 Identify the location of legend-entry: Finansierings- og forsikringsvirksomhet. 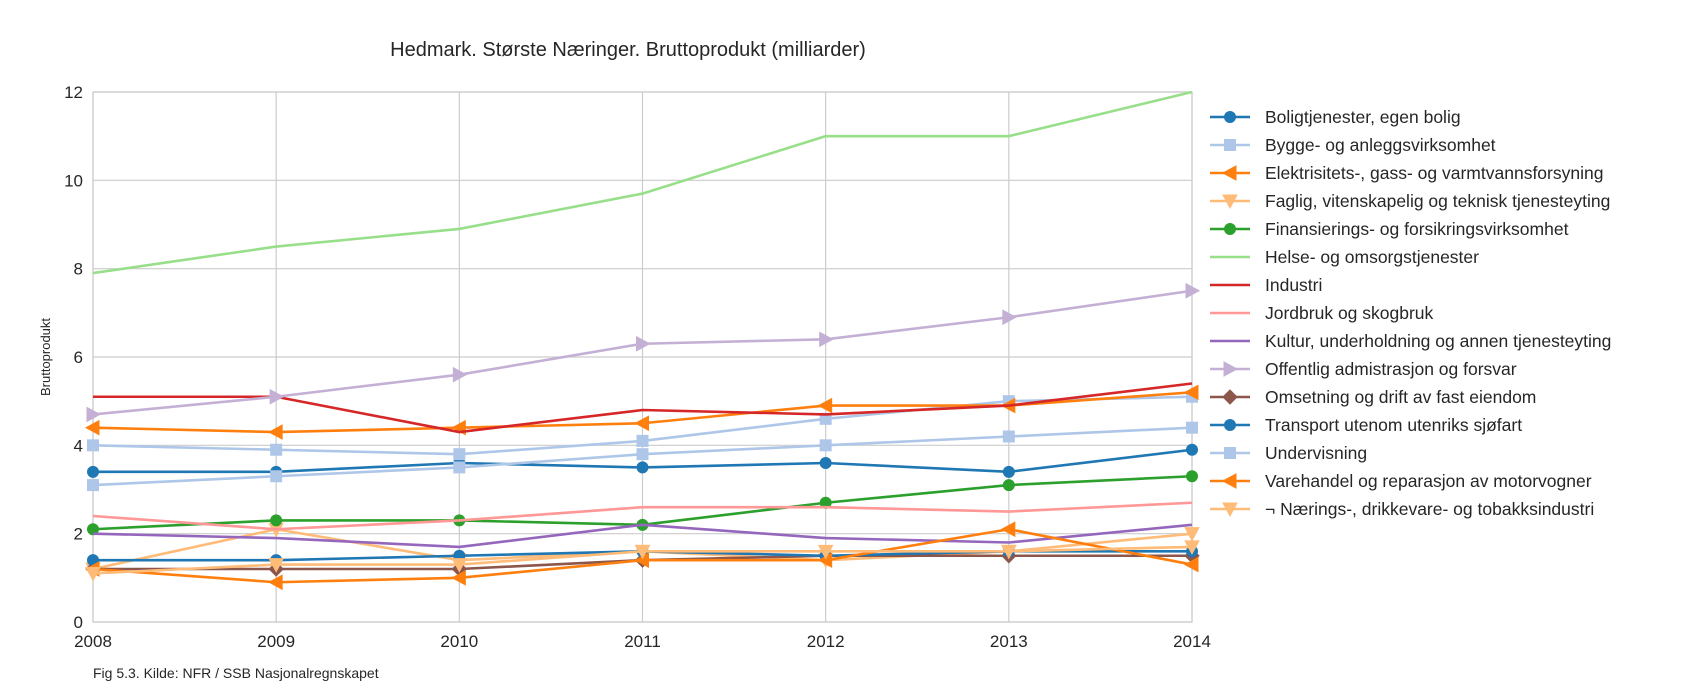
(1389, 229).